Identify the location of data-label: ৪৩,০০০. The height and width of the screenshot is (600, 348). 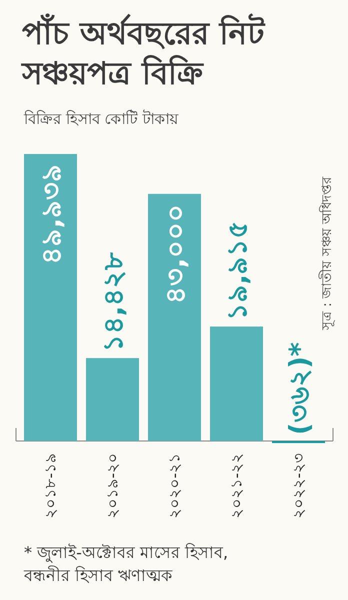
(176, 254).